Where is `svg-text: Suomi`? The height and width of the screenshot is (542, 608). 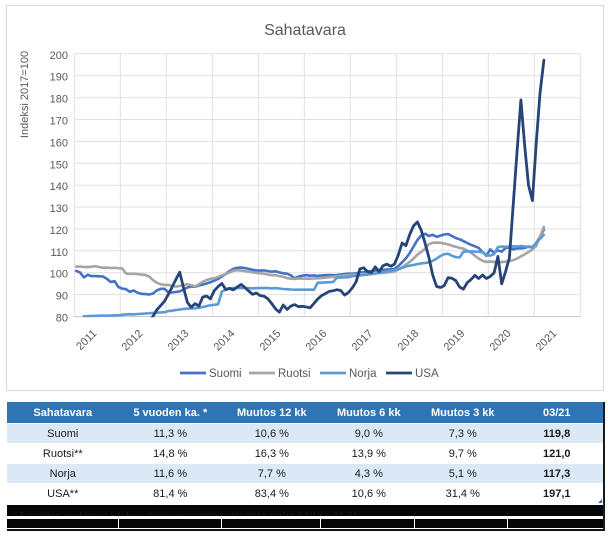
svg-text: Suomi is located at coordinates (225, 374).